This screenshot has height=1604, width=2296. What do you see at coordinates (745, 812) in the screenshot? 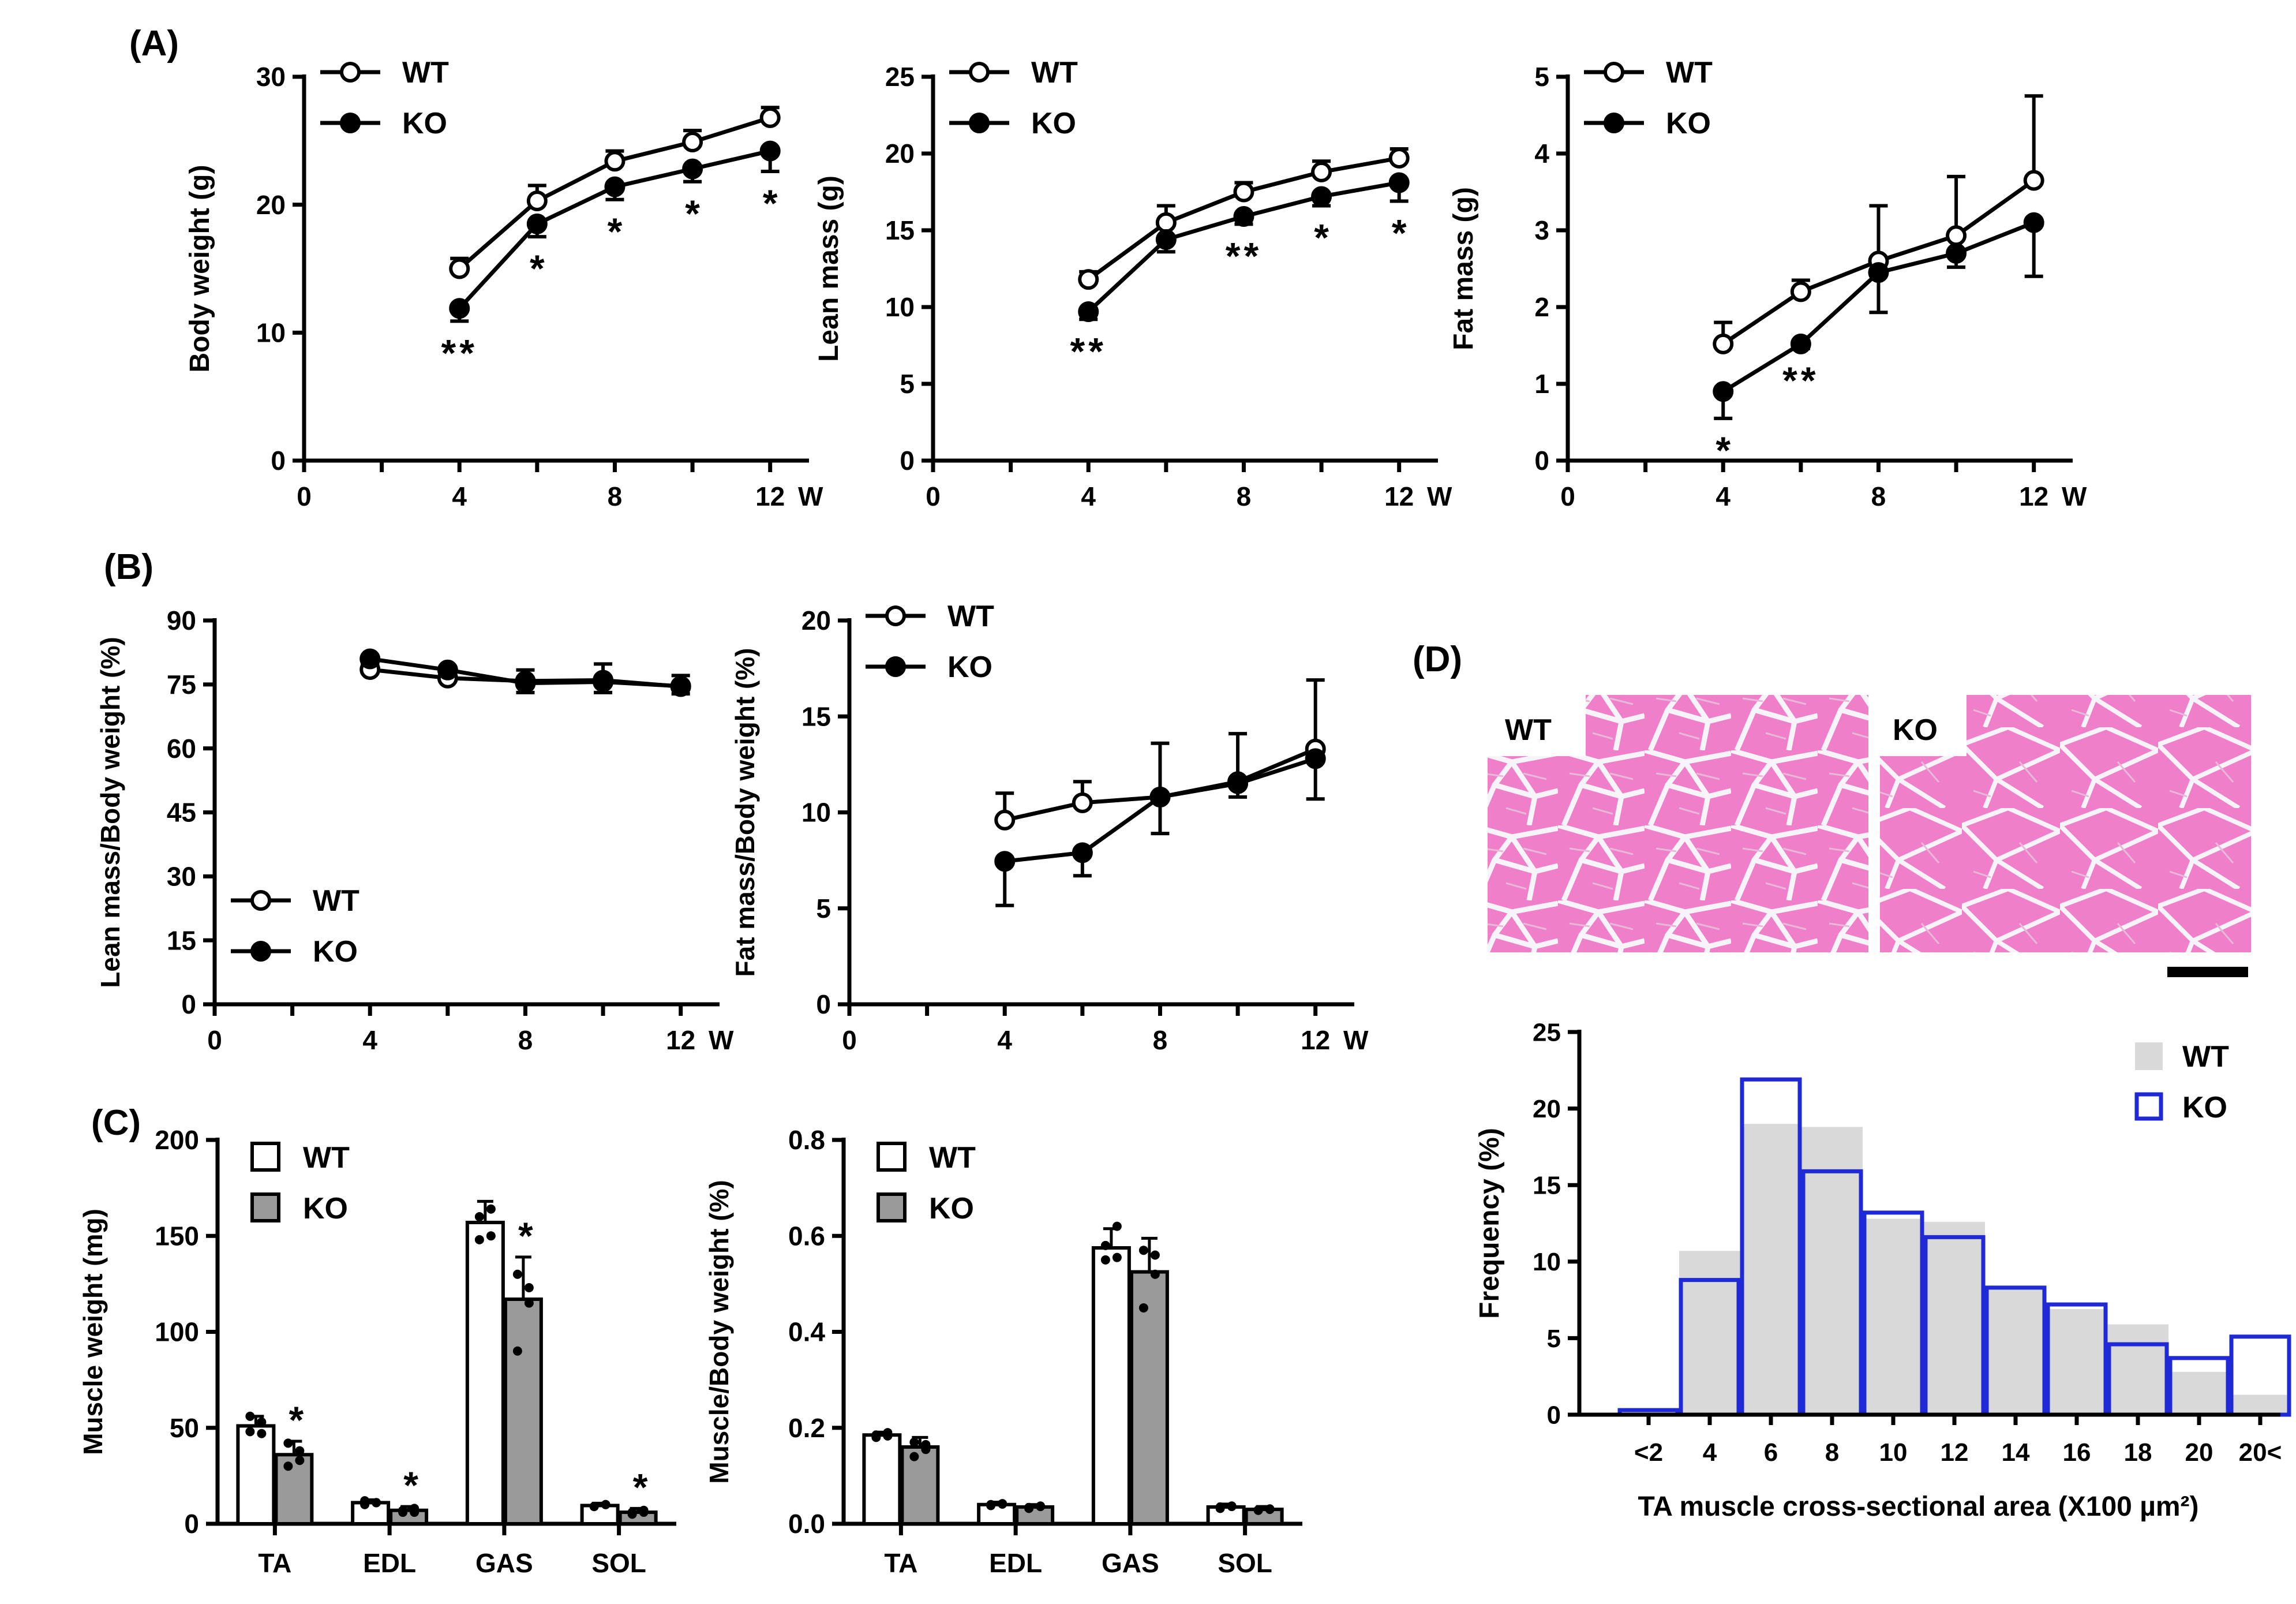
I see `y-axis-label: Fat mass/Body weight (%)` at bounding box center [745, 812].